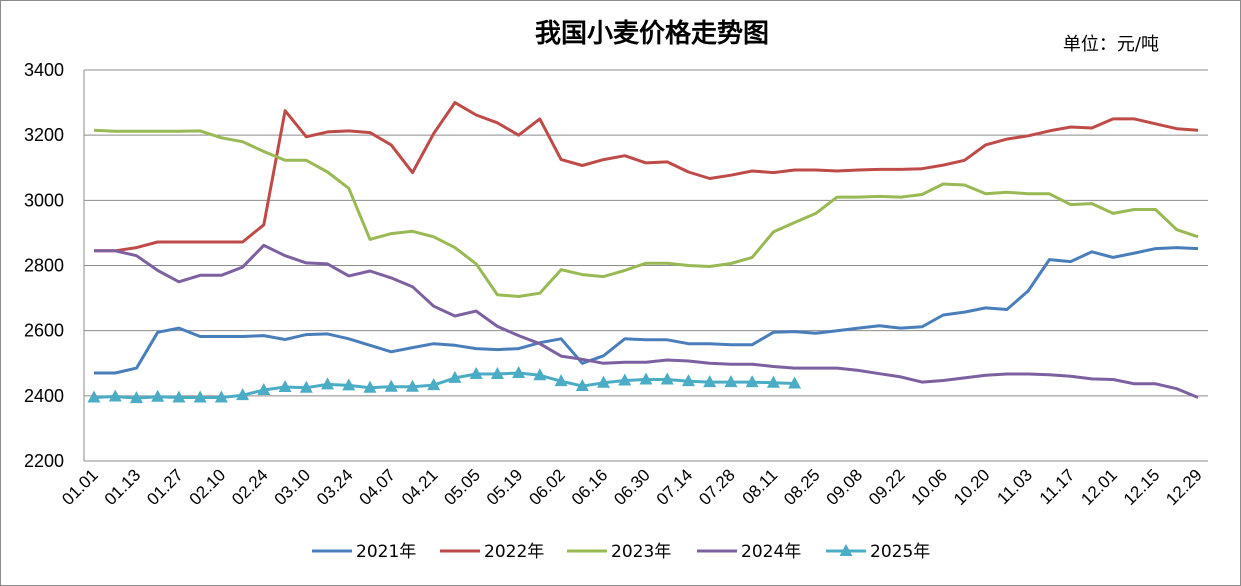 The height and width of the screenshot is (586, 1241). Describe the element at coordinates (652, 33) in the screenshot. I see `chart-title: 我国小麦价格走势图` at that location.